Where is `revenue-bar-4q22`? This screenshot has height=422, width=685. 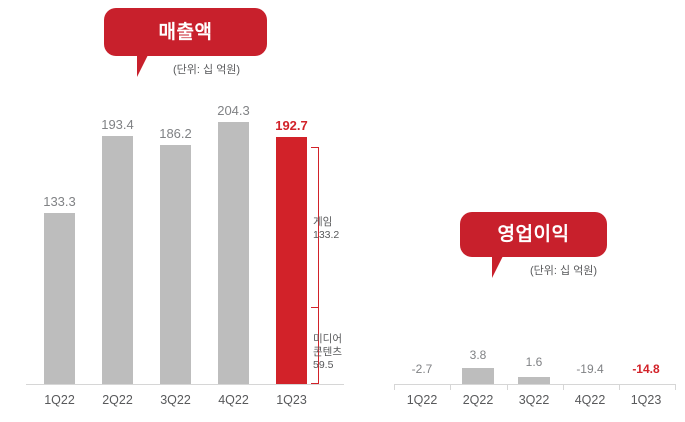
revenue-bar-4q22 is located at coordinates (233, 253).